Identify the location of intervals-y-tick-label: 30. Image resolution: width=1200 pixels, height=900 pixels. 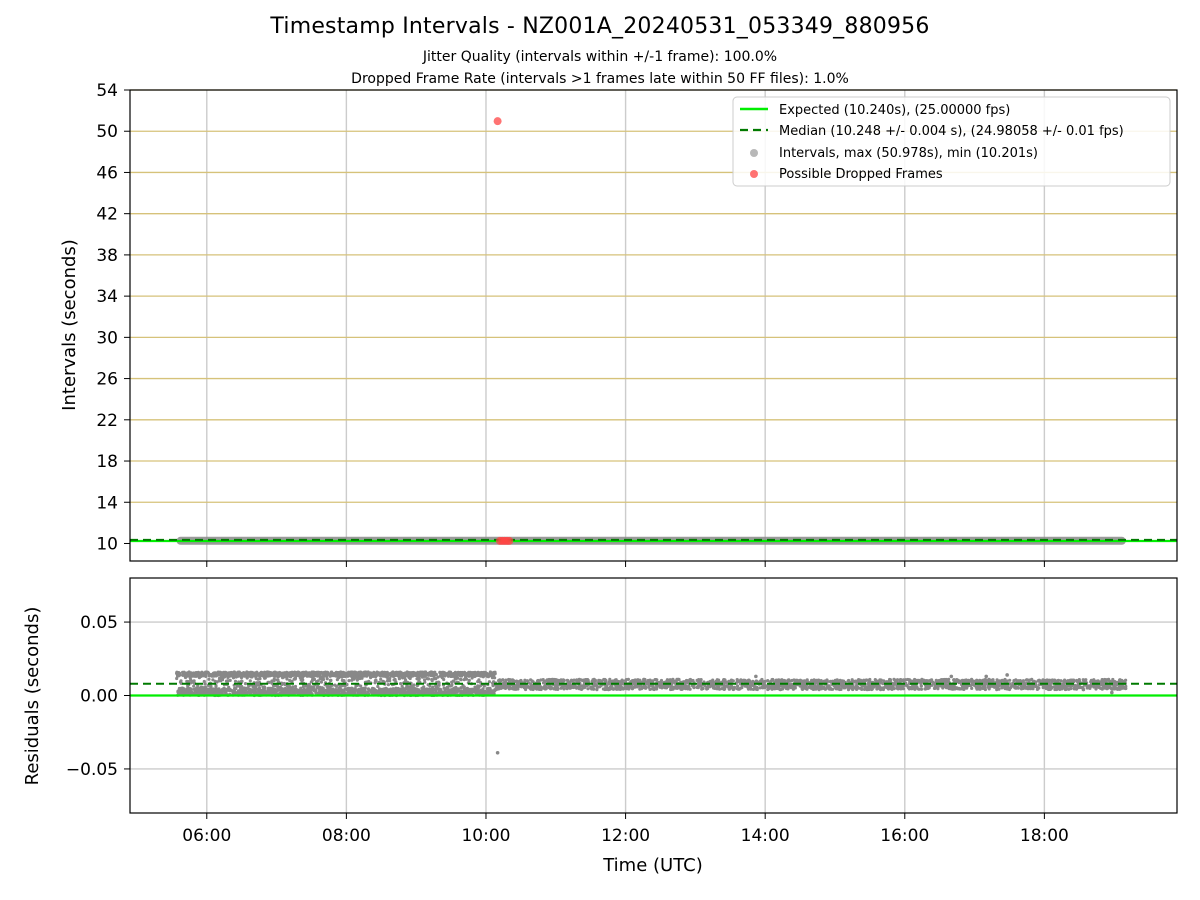
(107, 338).